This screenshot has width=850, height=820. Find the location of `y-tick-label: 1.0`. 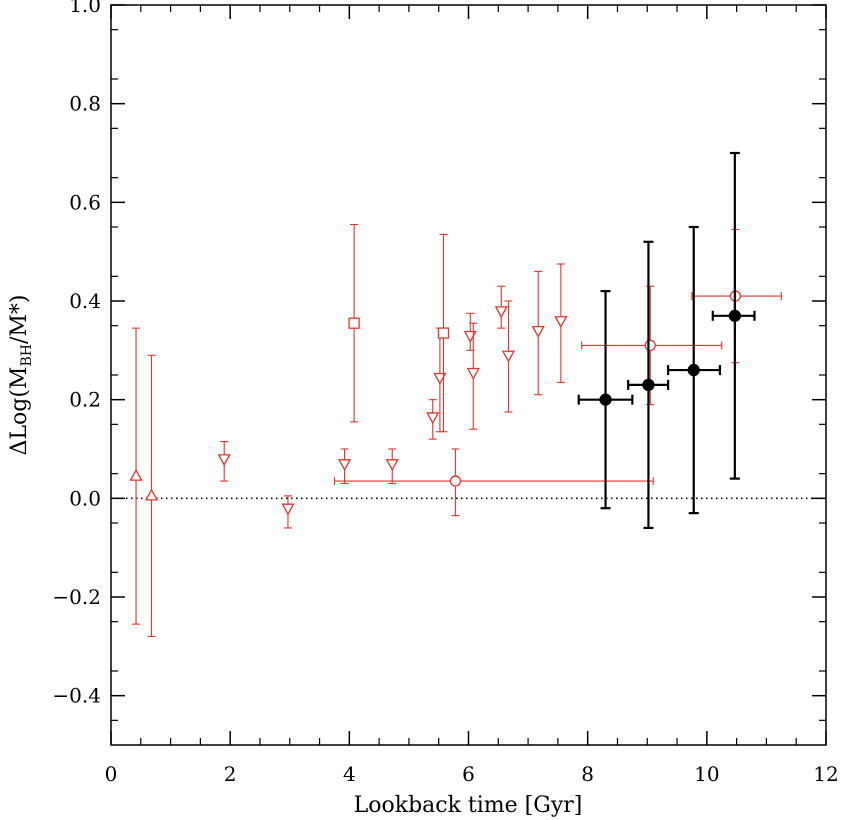

y-tick-label: 1.0 is located at coordinates (85, 8).